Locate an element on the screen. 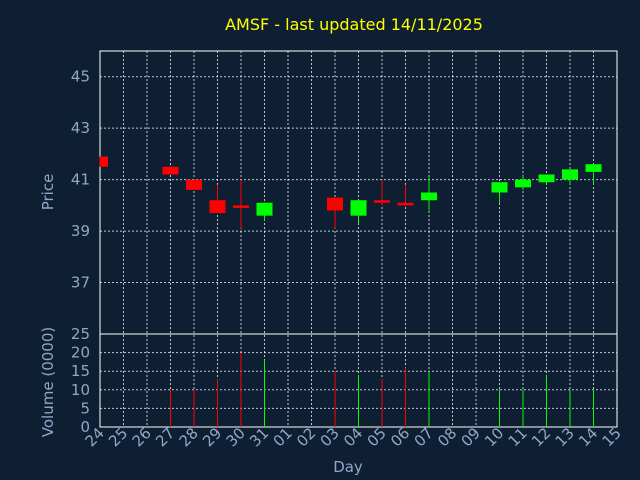  x-tick-label: 01 is located at coordinates (283, 437).